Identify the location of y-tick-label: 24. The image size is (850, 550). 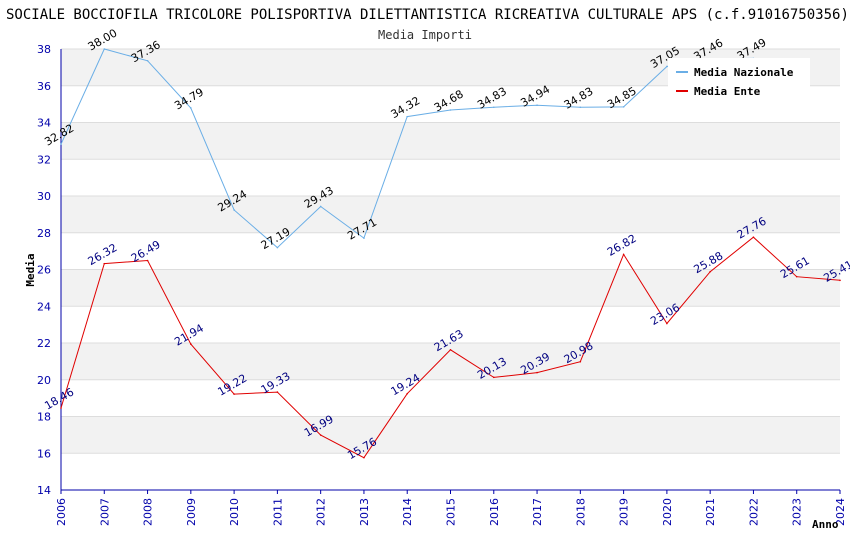
(44, 306).